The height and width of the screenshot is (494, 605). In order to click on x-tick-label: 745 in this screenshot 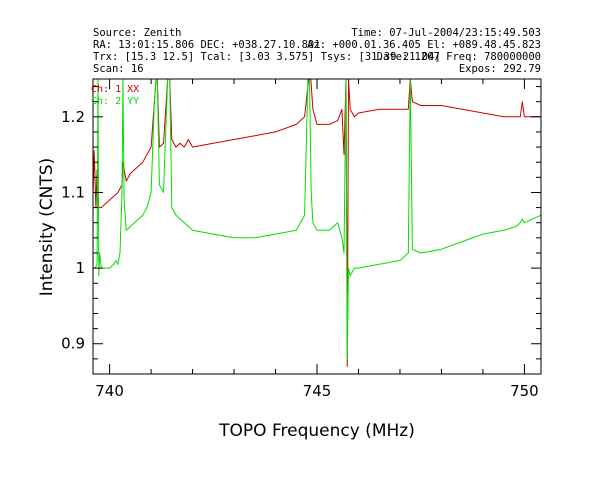, I will do `click(317, 391)`.